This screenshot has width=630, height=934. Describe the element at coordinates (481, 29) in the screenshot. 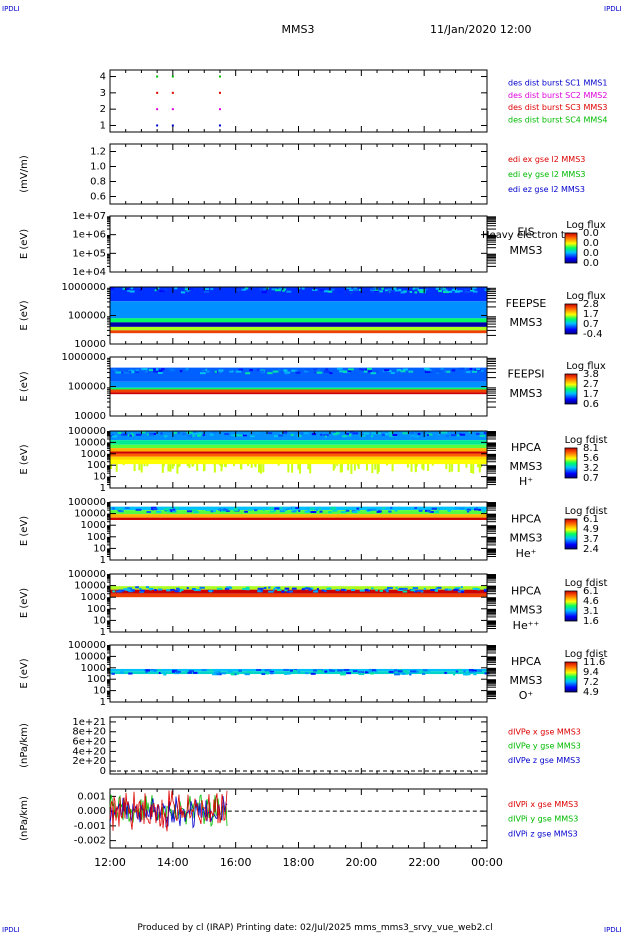

I see `plot-date: 11/Jan/2020 12:00` at that location.